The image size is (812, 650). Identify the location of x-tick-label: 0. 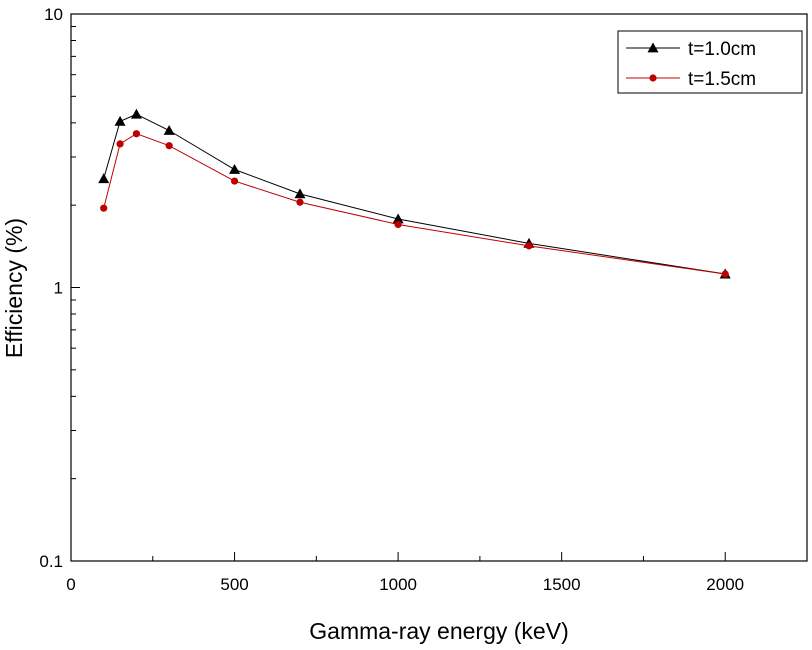
(70, 584).